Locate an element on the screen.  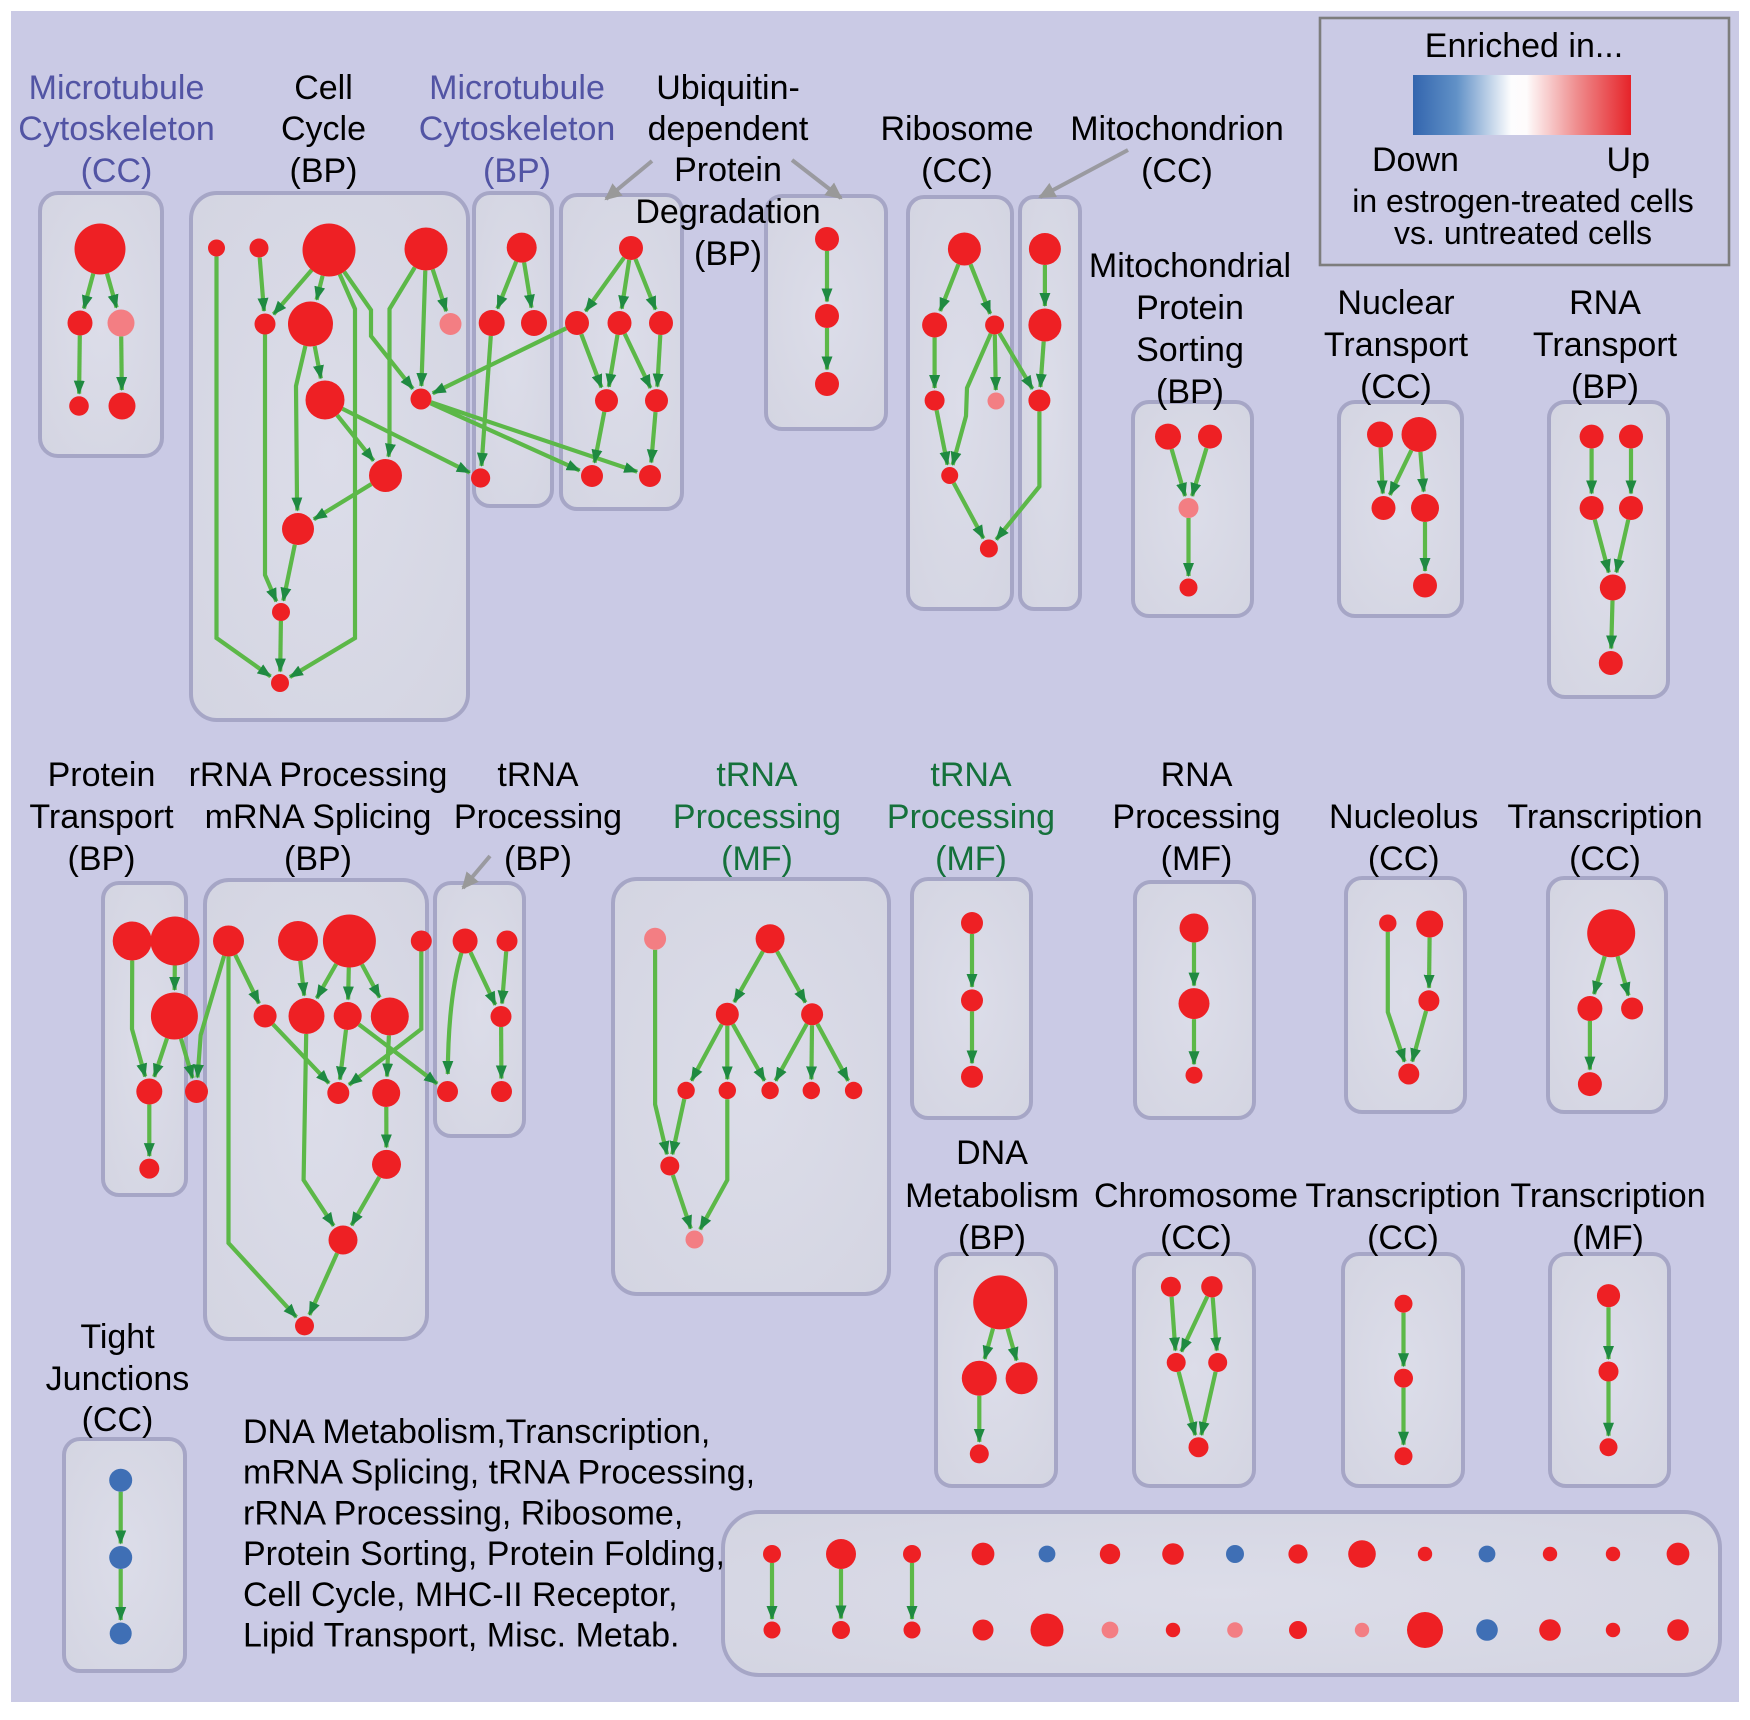
svg-text: Junctions is located at coordinates (118, 1379).